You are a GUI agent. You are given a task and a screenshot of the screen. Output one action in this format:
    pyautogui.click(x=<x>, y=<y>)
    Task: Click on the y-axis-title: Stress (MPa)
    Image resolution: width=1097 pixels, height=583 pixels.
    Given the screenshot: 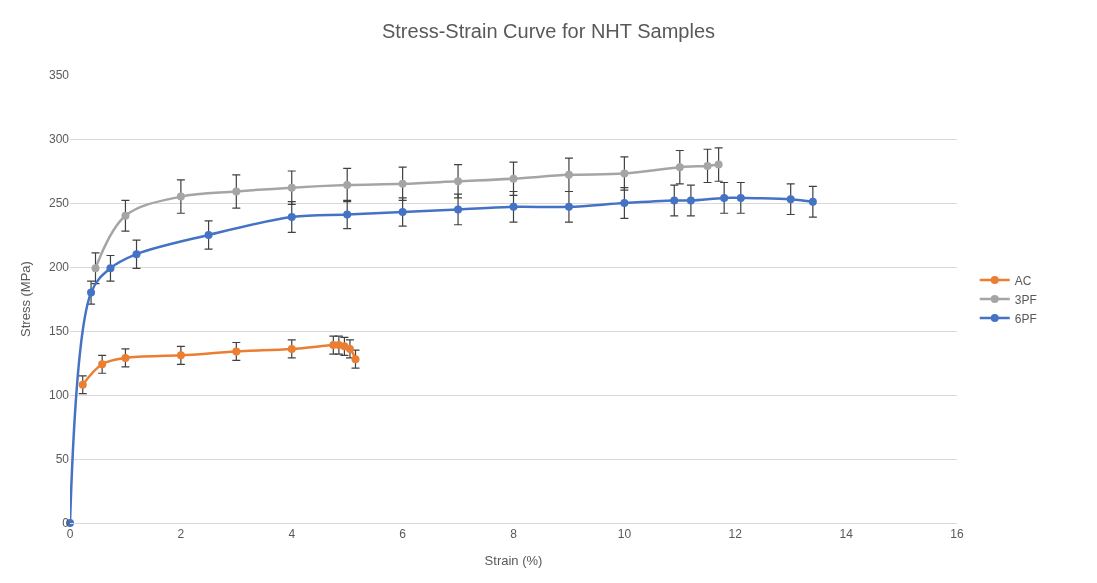 What is the action you would take?
    pyautogui.click(x=25, y=299)
    